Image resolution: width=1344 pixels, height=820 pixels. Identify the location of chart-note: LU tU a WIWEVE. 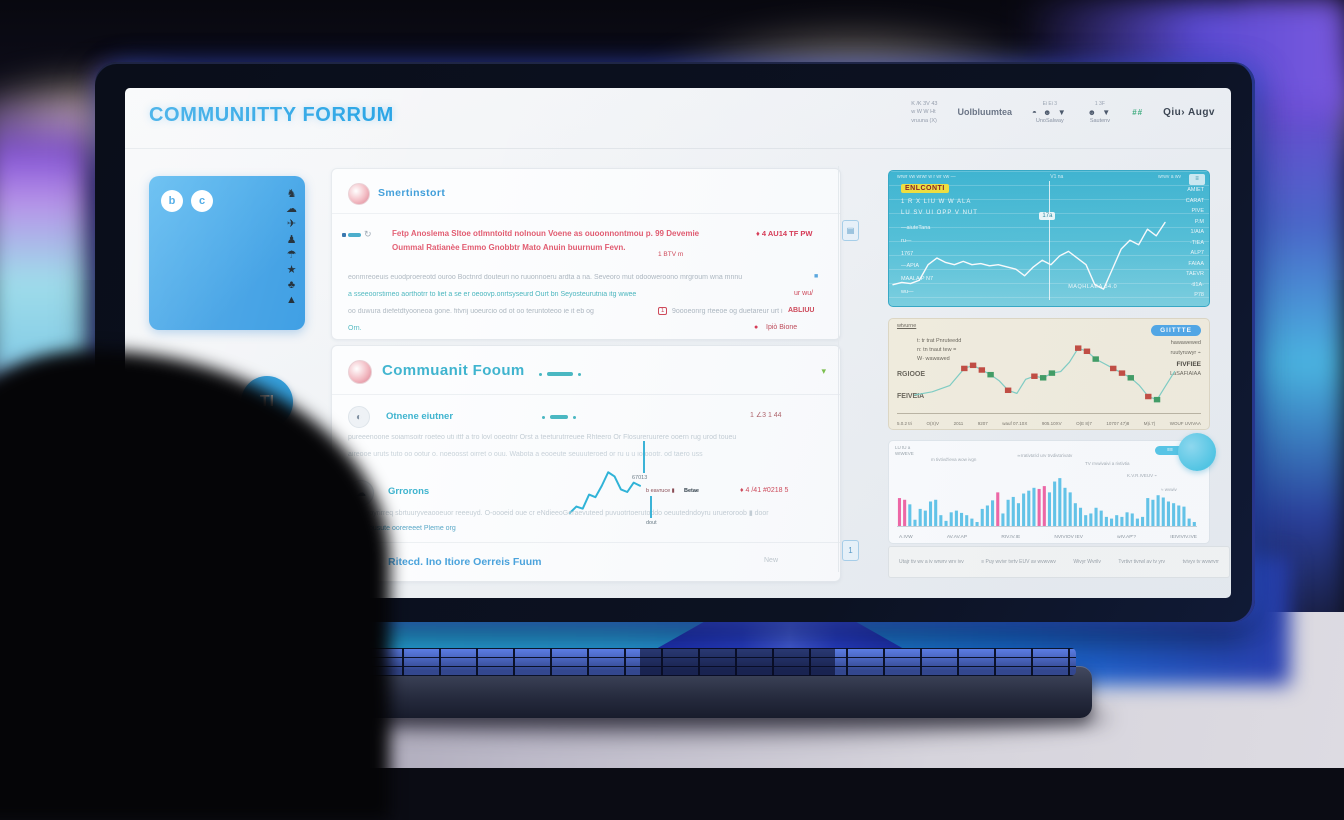
(904, 451).